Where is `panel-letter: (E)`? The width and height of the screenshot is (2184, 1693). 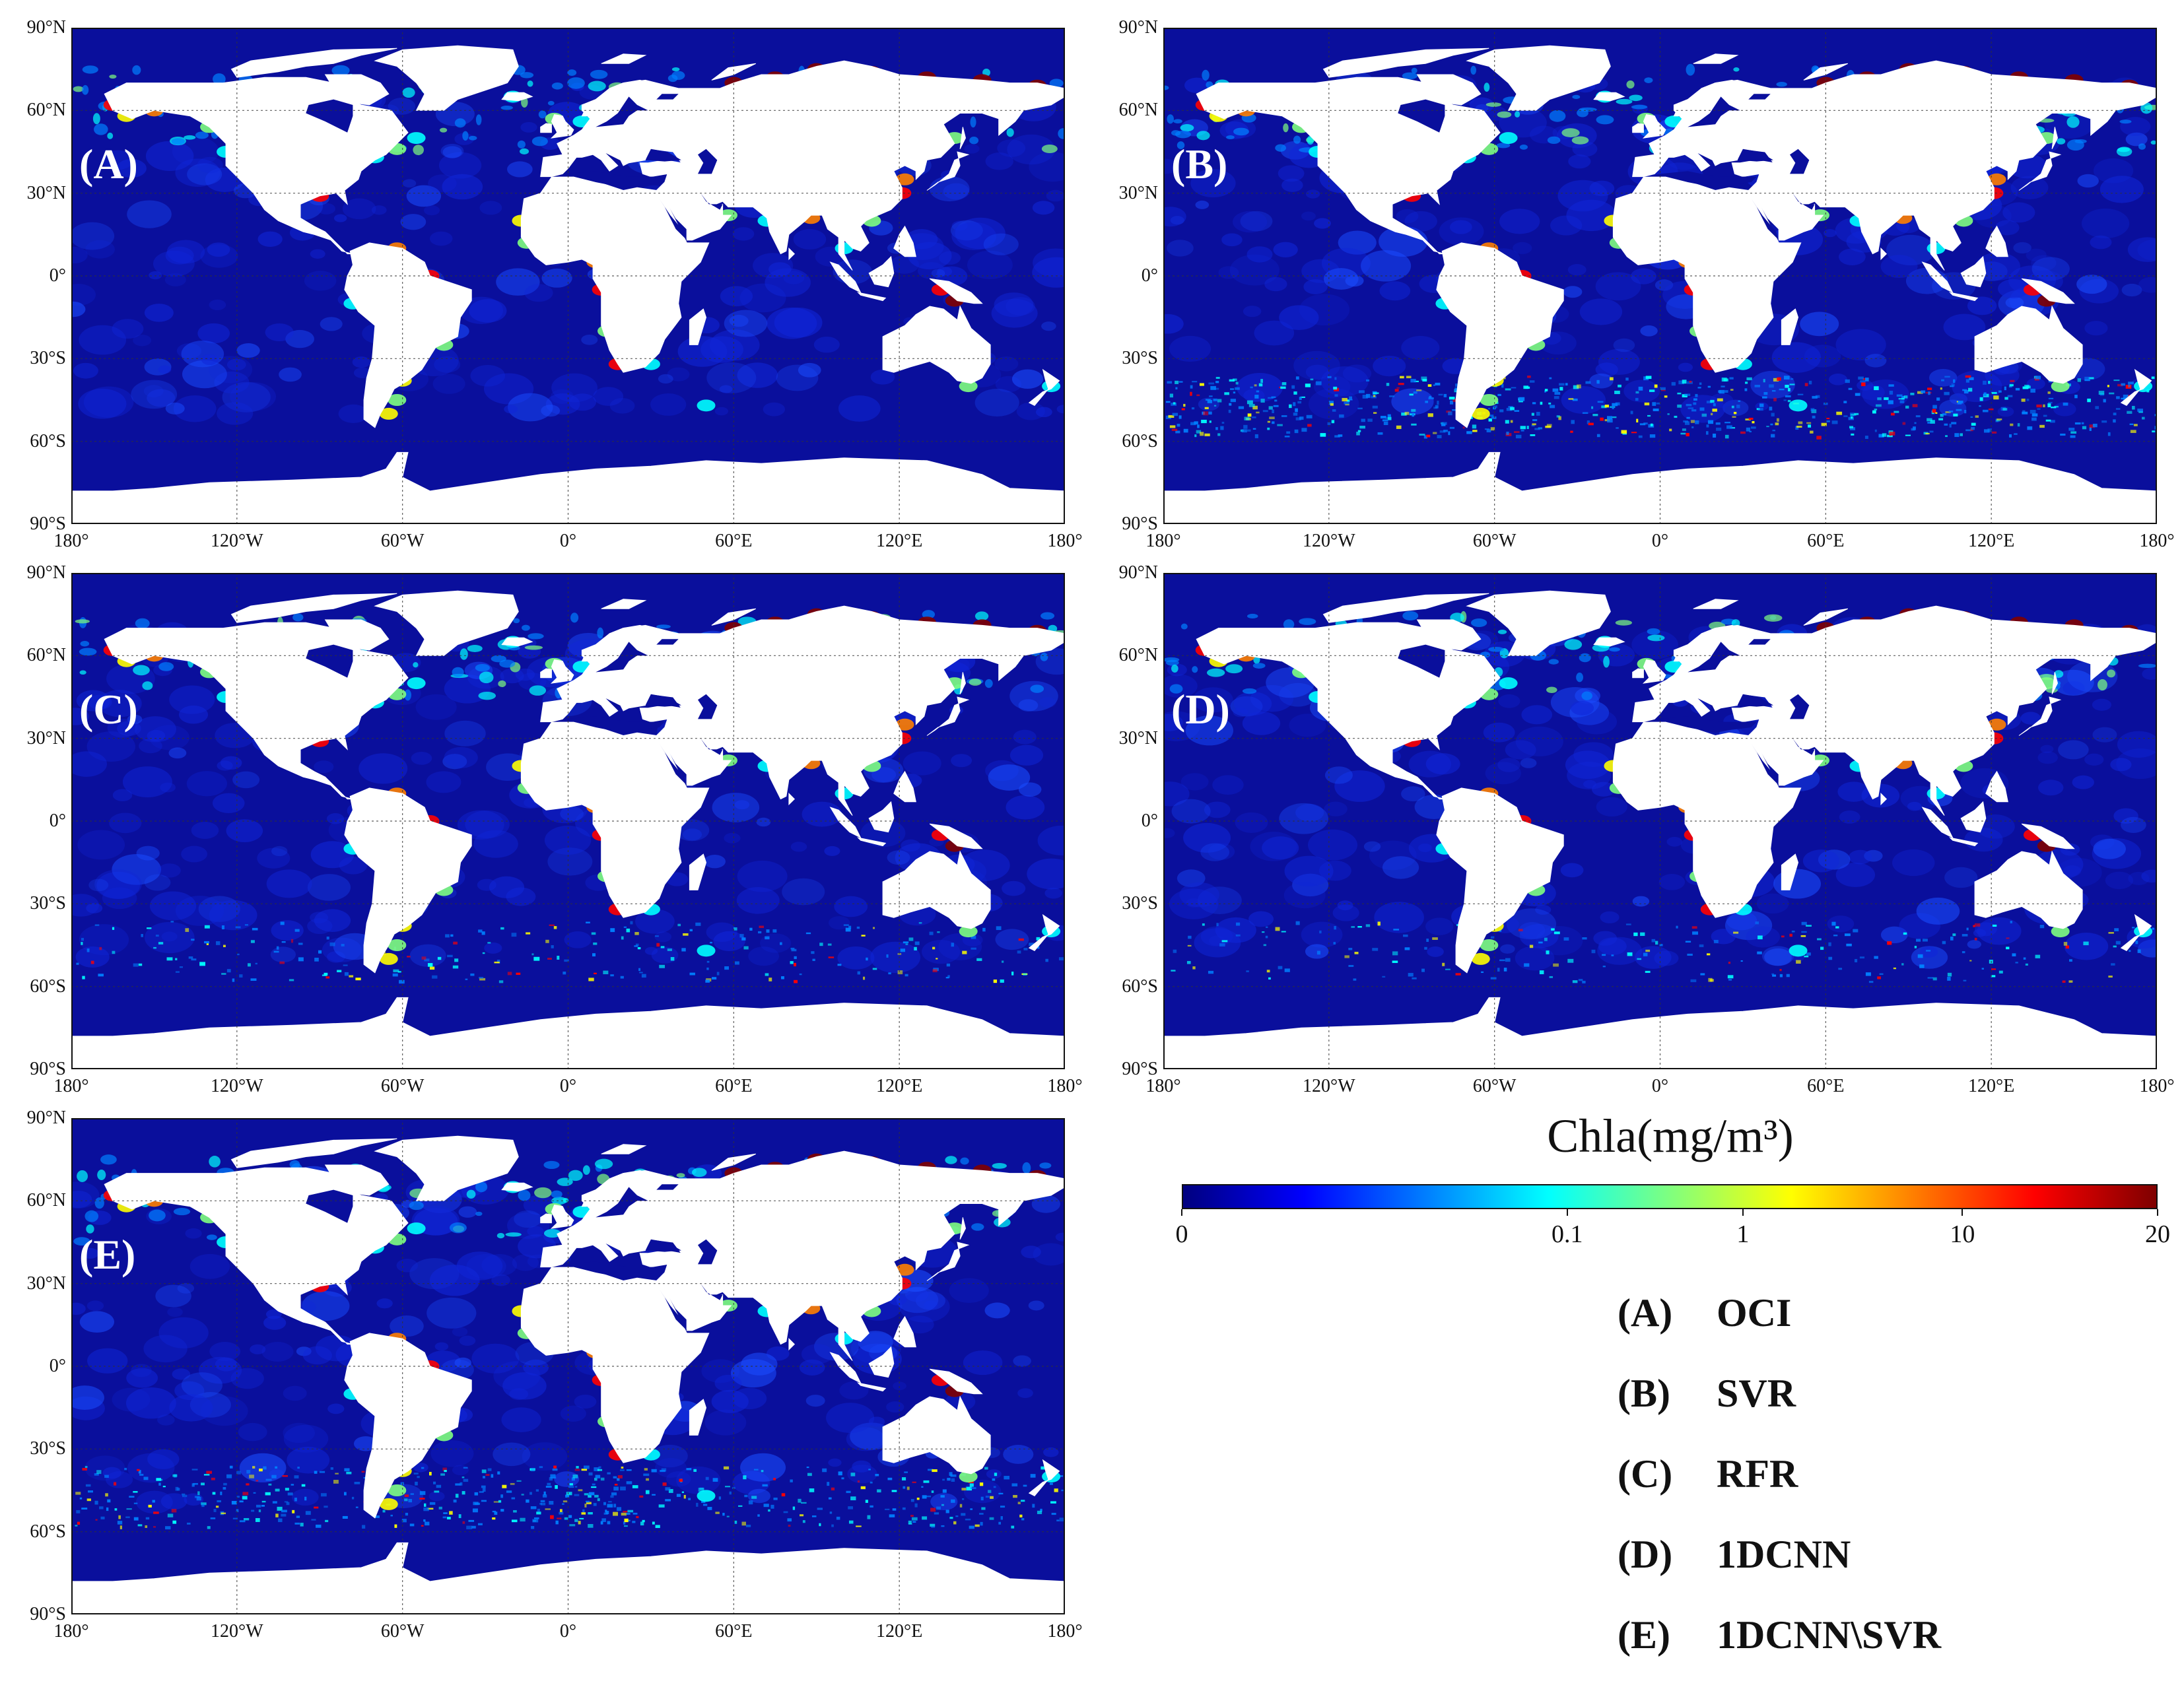 panel-letter: (E) is located at coordinates (107, 1254).